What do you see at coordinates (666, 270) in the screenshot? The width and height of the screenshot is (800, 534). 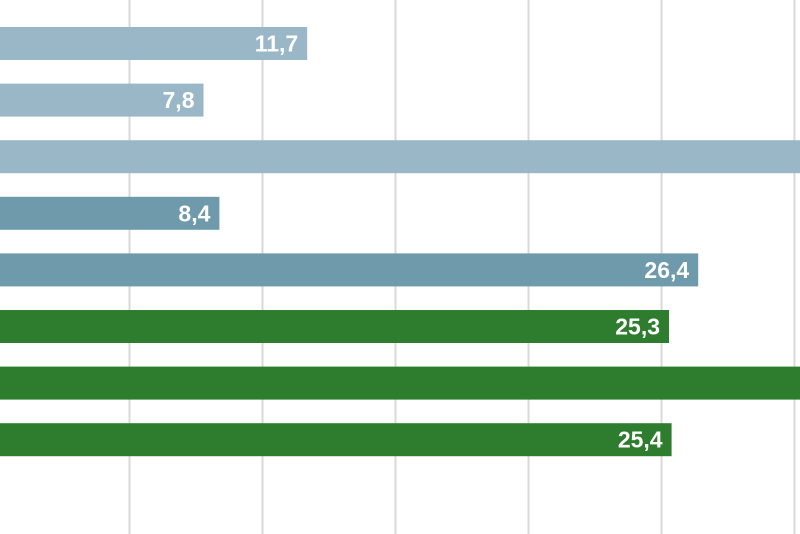 I see `bar-value-label: 26,4` at bounding box center [666, 270].